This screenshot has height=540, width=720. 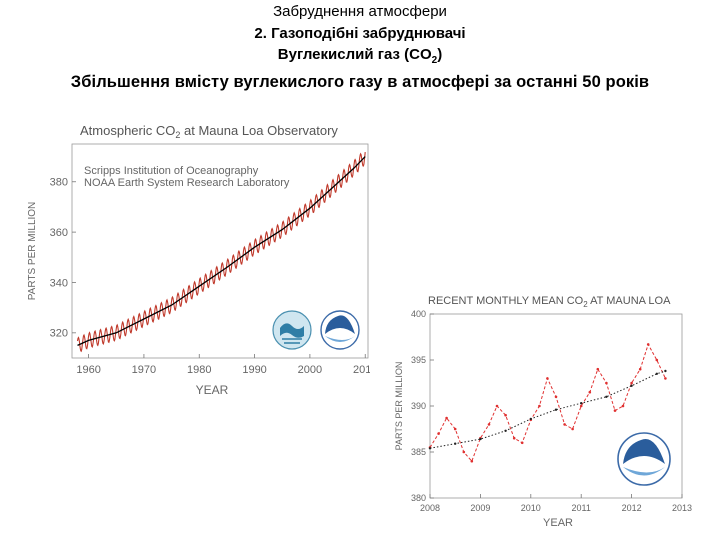 What do you see at coordinates (418, 406) in the screenshot?
I see `chart2-ytick-label: 390` at bounding box center [418, 406].